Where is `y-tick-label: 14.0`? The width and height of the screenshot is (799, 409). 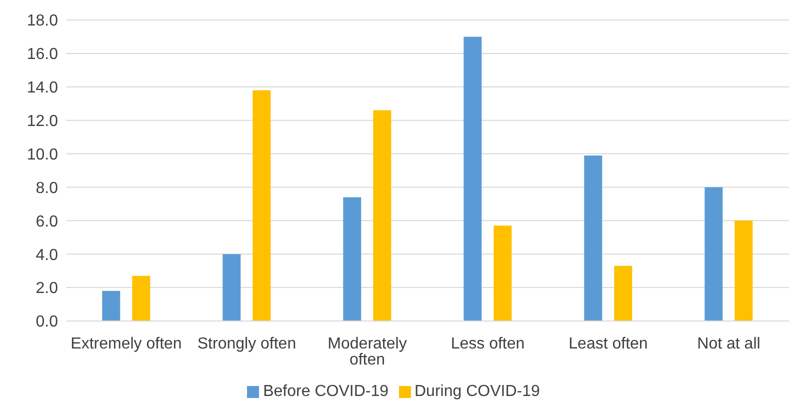
y-tick-label: 14.0 is located at coordinates (42, 88).